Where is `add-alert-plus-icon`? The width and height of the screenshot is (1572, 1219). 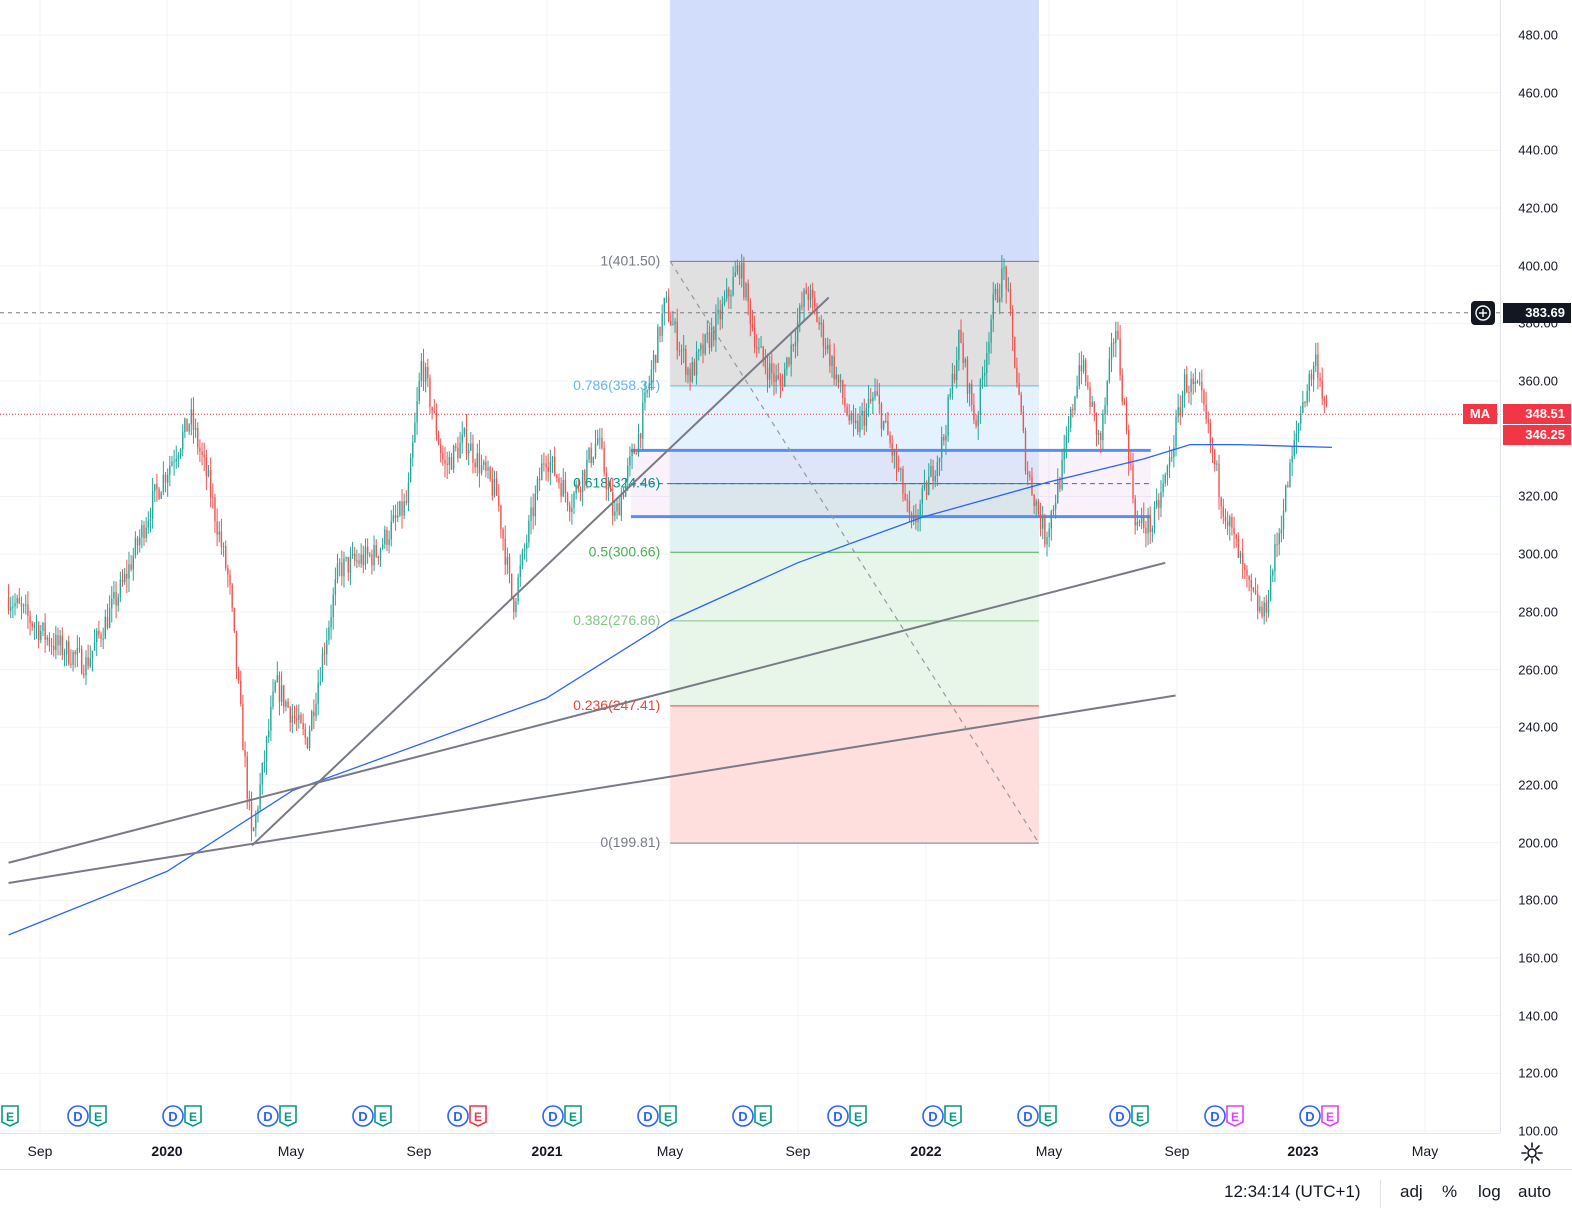 add-alert-plus-icon is located at coordinates (1483, 312).